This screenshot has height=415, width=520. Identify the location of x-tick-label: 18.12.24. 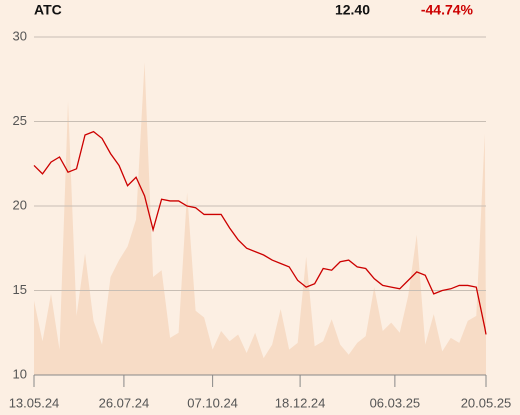
(300, 402).